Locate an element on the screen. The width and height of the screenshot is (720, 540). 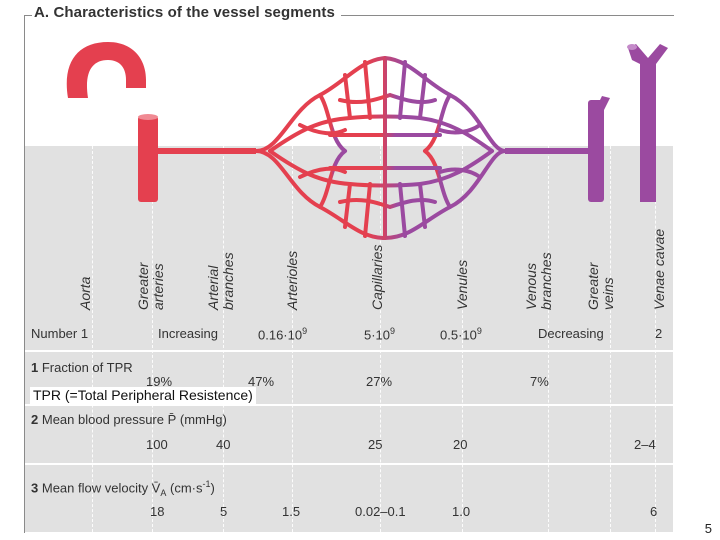
tpr-value: 7% is located at coordinates (539, 381).